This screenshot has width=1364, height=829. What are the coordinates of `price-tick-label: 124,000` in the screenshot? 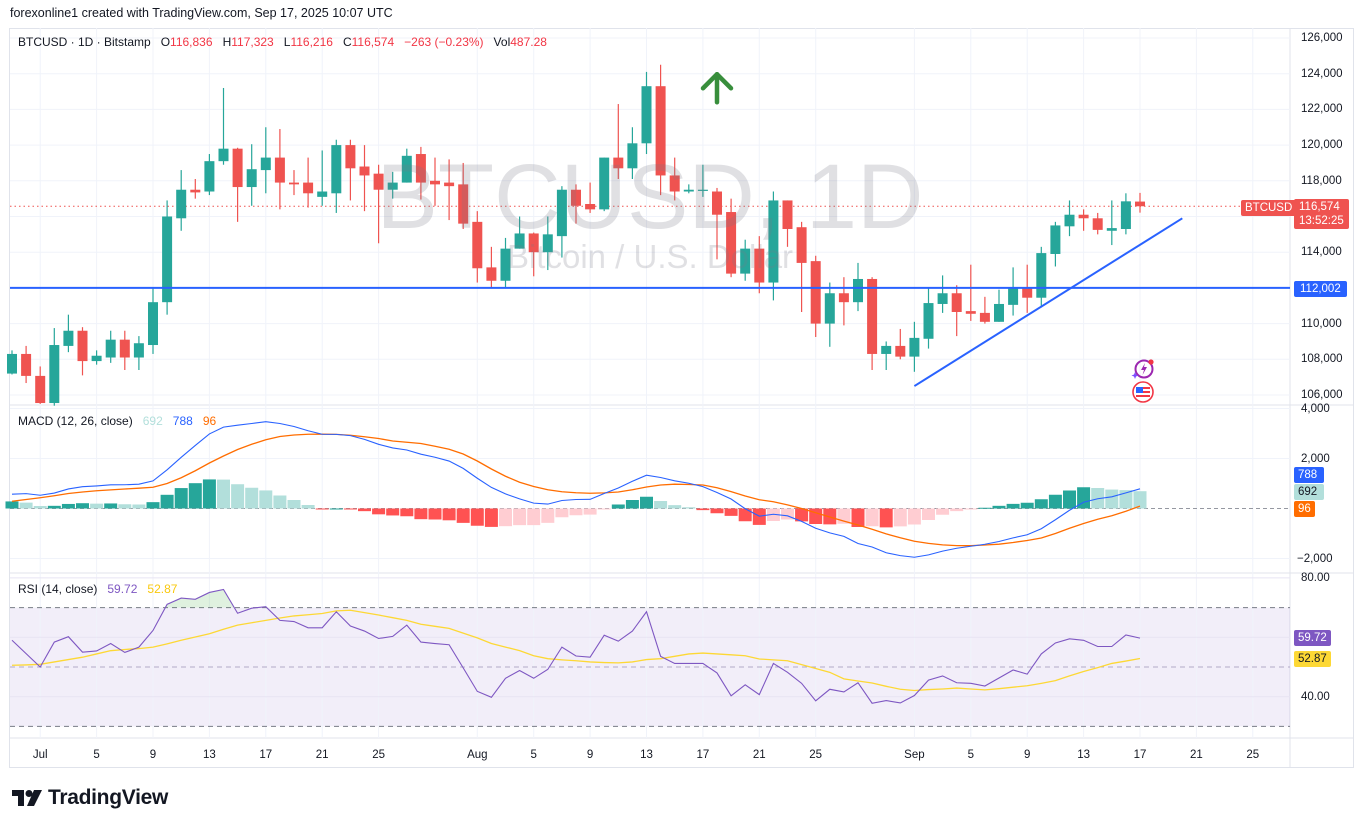 It's located at (1322, 73).